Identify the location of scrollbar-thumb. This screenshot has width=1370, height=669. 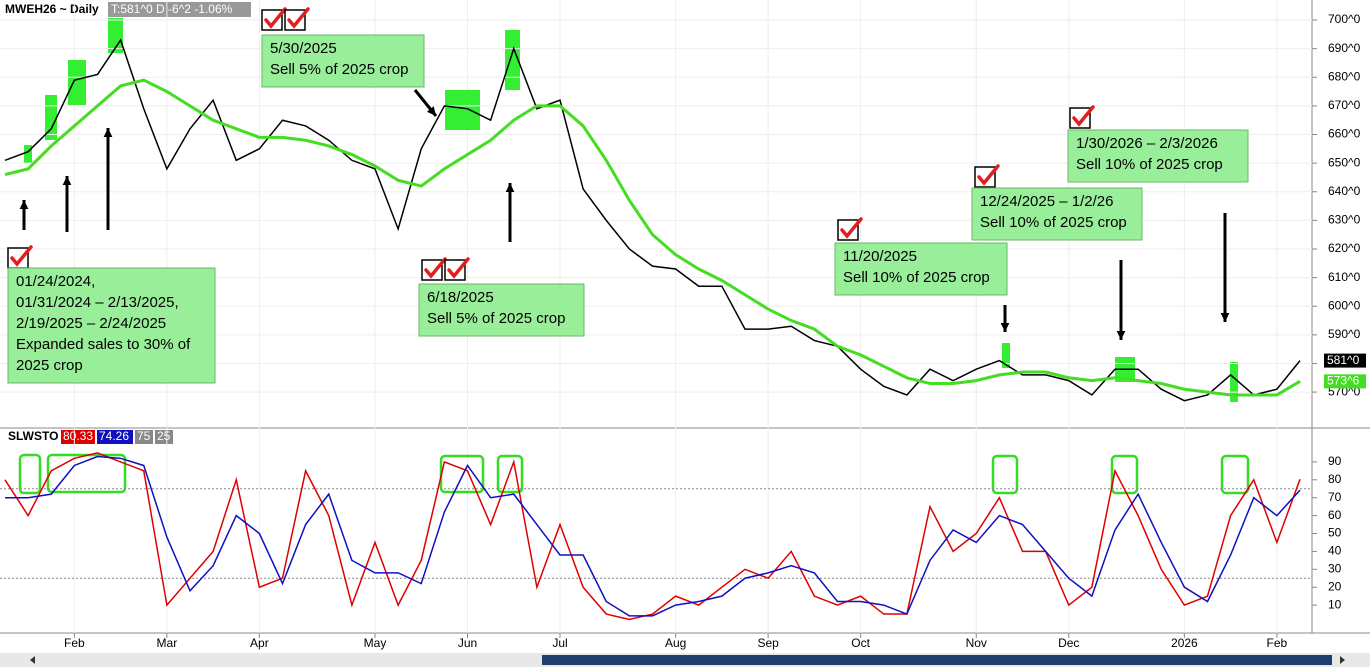
(937, 660).